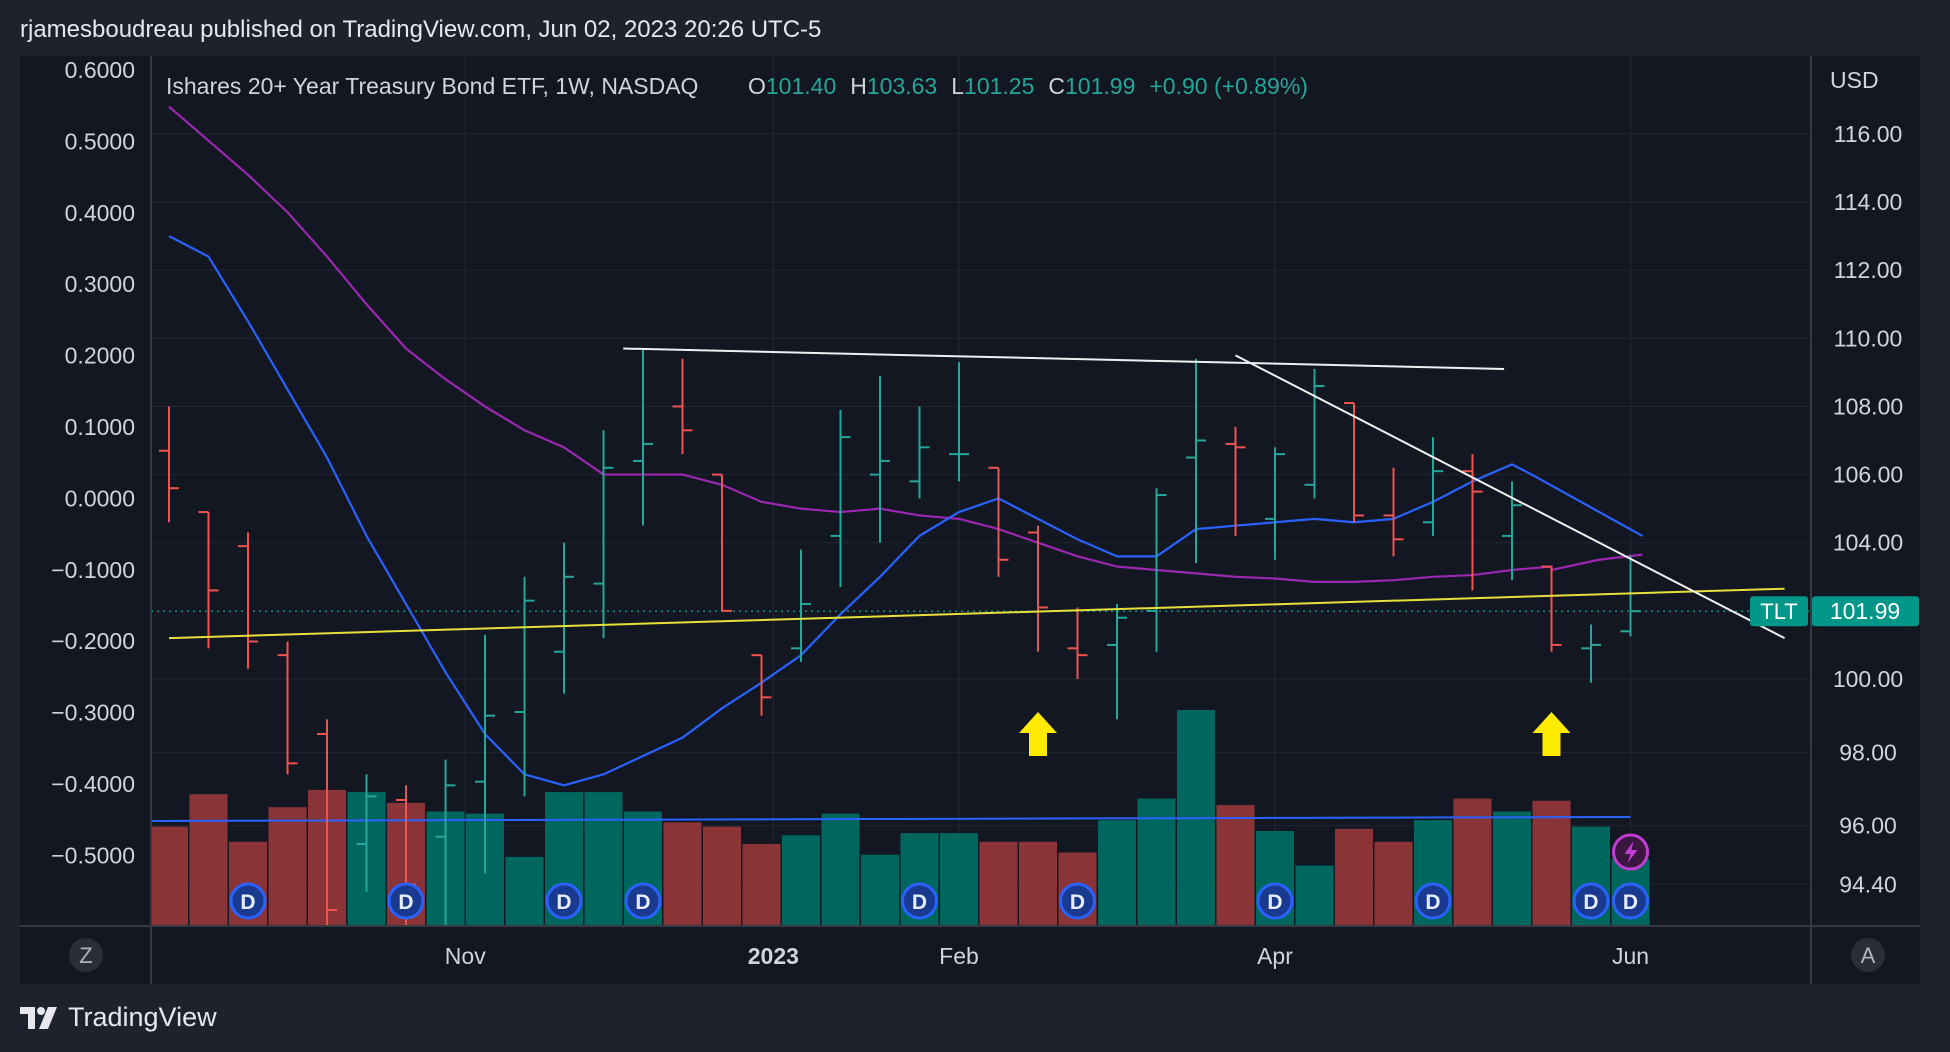 The width and height of the screenshot is (1950, 1052). I want to click on left-tick-label: 0.3000, so click(100, 284).